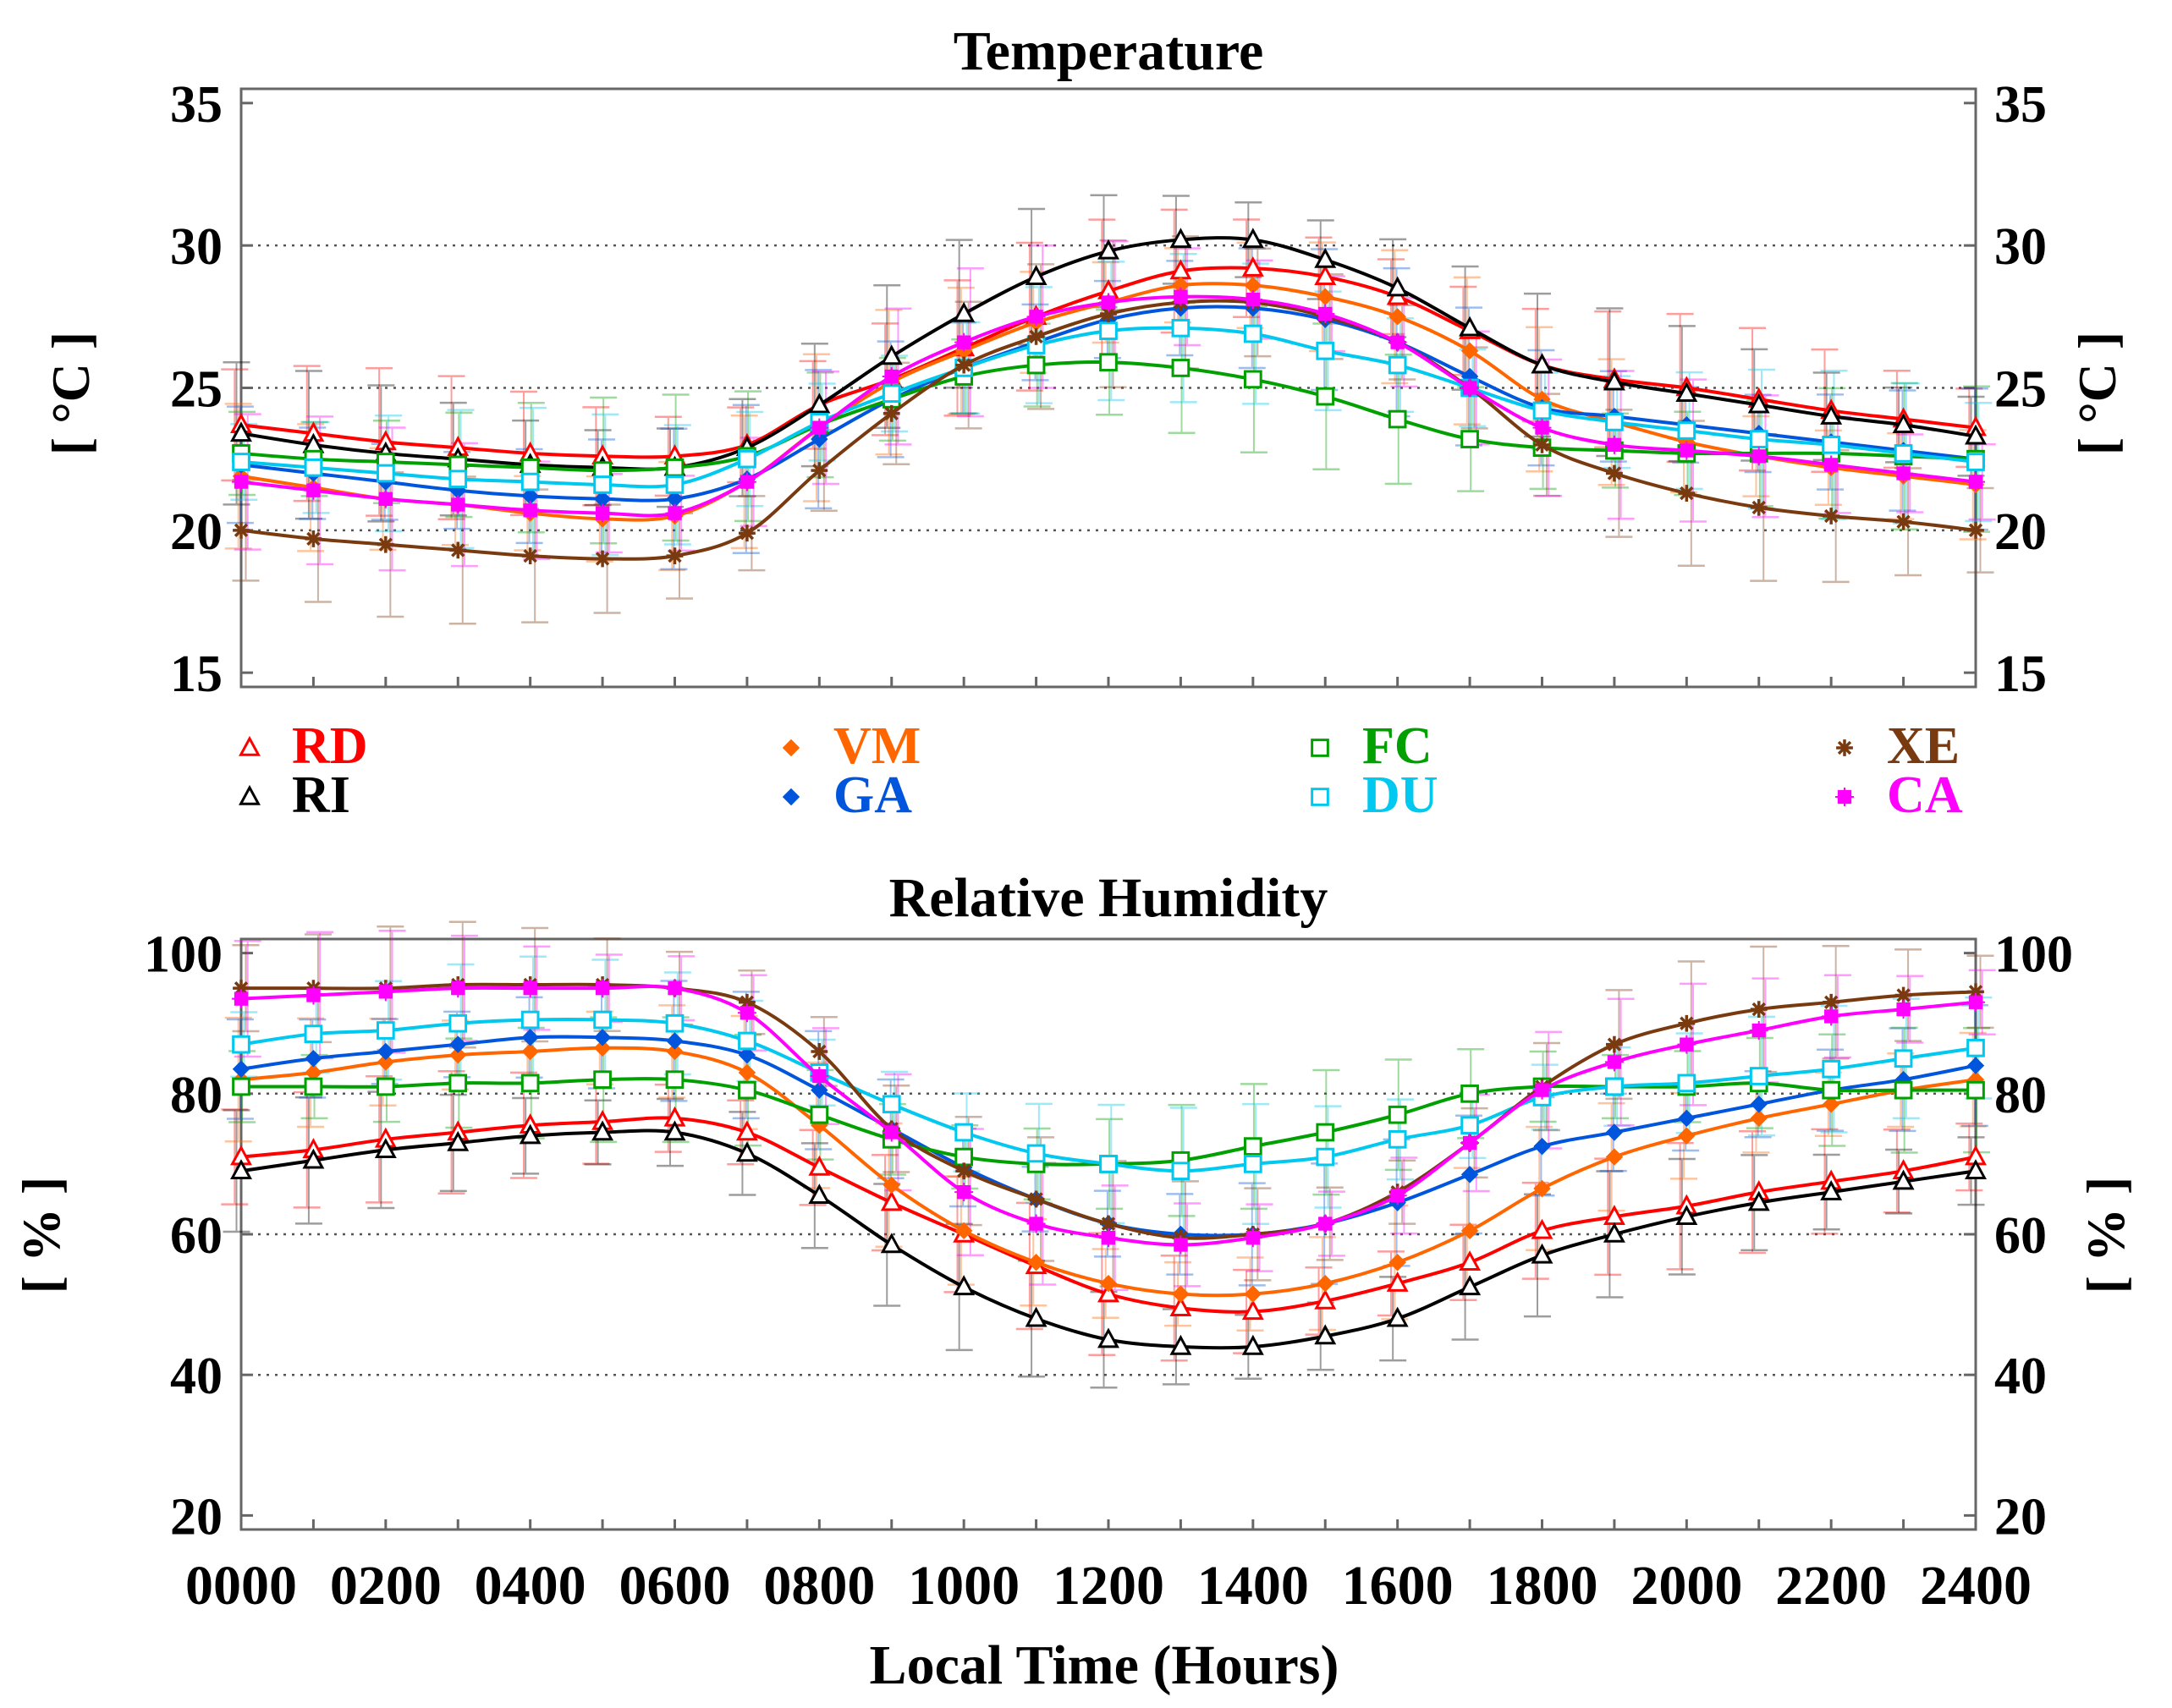  What do you see at coordinates (1470, 1142) in the screenshot?
I see `p1-point-CA-17-cross` at bounding box center [1470, 1142].